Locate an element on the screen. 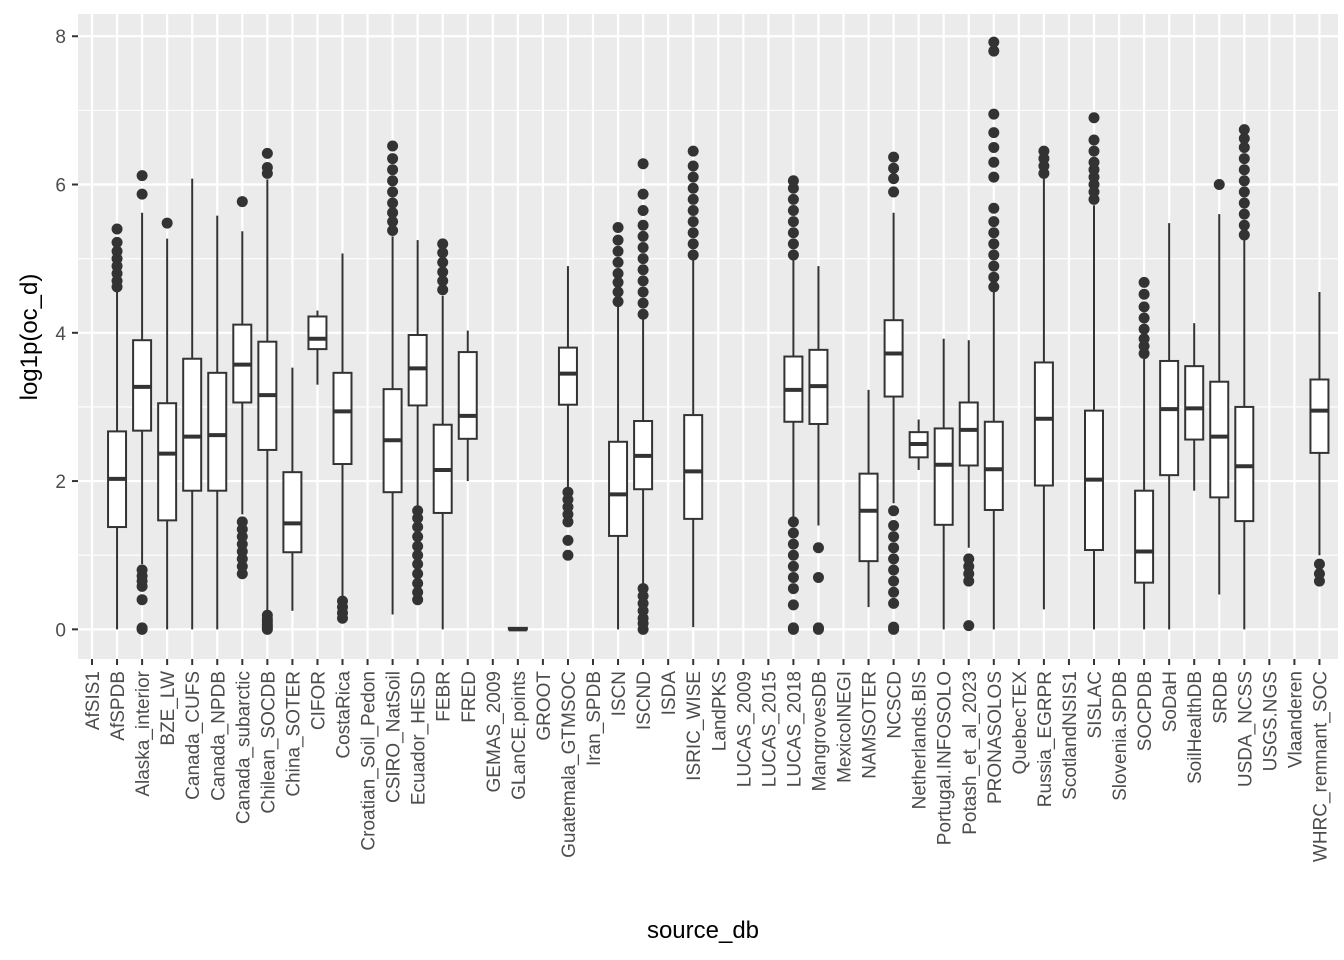 The height and width of the screenshot is (960, 1344). x-tick-label: CIFOR is located at coordinates (318, 700).